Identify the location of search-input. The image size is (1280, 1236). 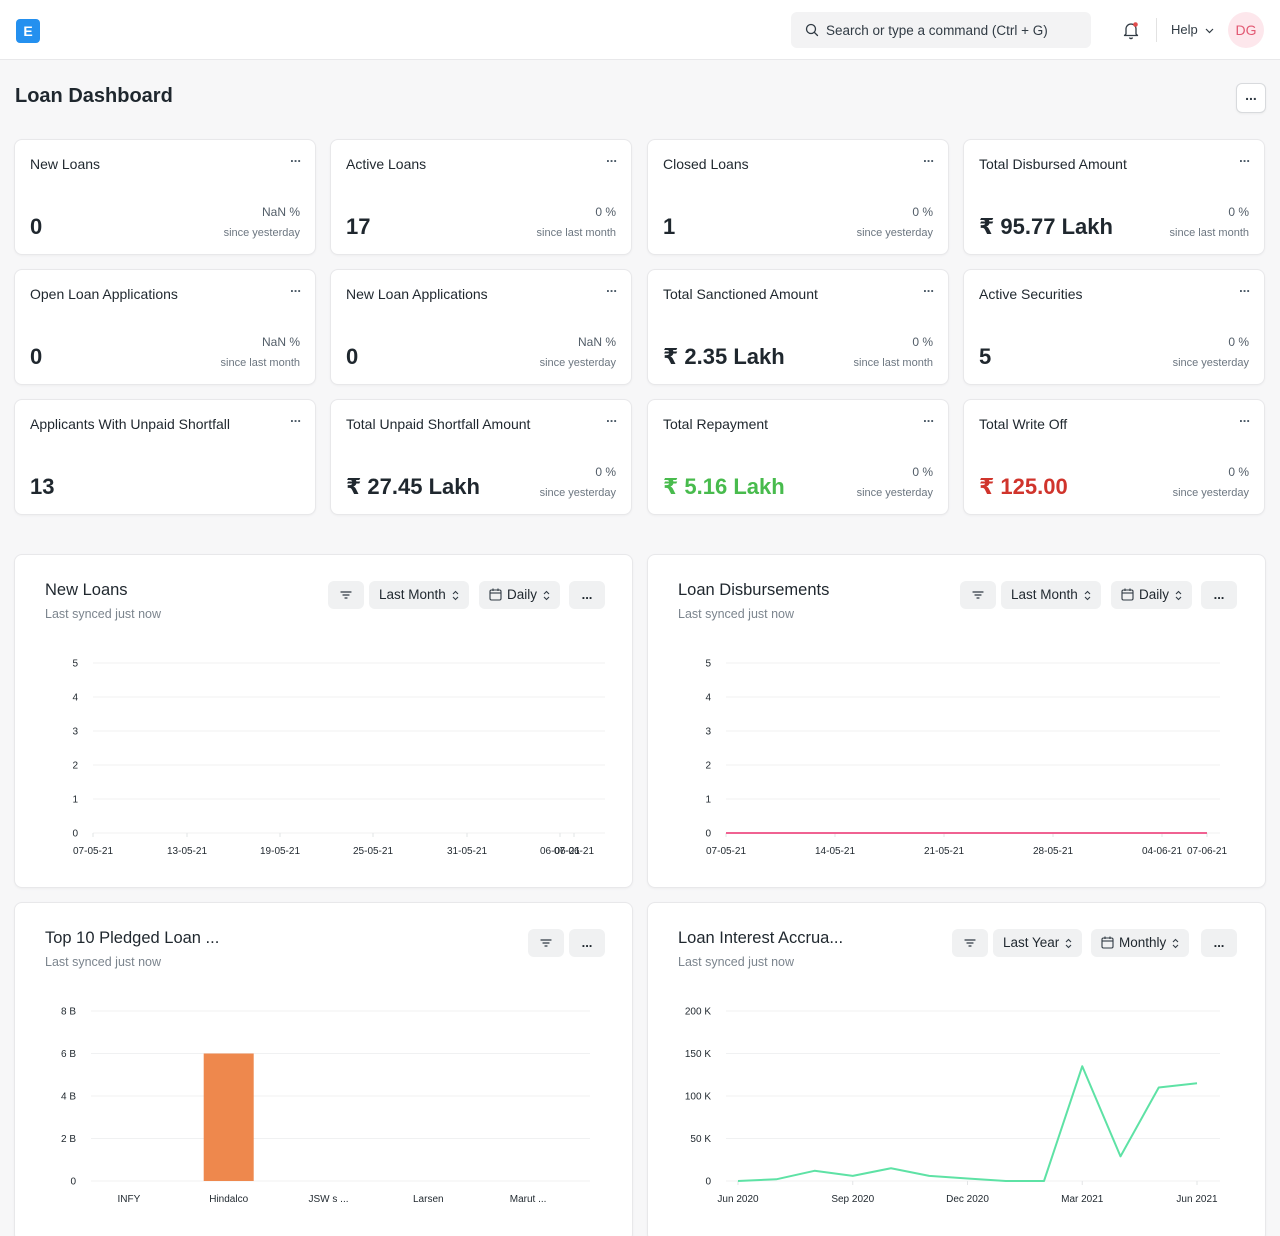
(953, 30).